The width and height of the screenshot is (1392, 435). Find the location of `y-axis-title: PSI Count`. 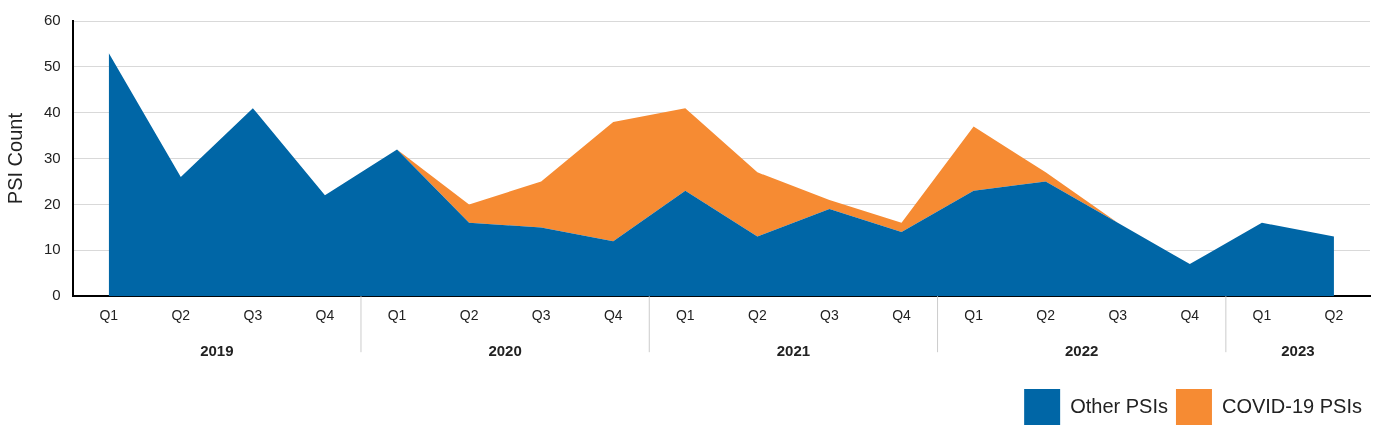

y-axis-title: PSI Count is located at coordinates (14, 158).